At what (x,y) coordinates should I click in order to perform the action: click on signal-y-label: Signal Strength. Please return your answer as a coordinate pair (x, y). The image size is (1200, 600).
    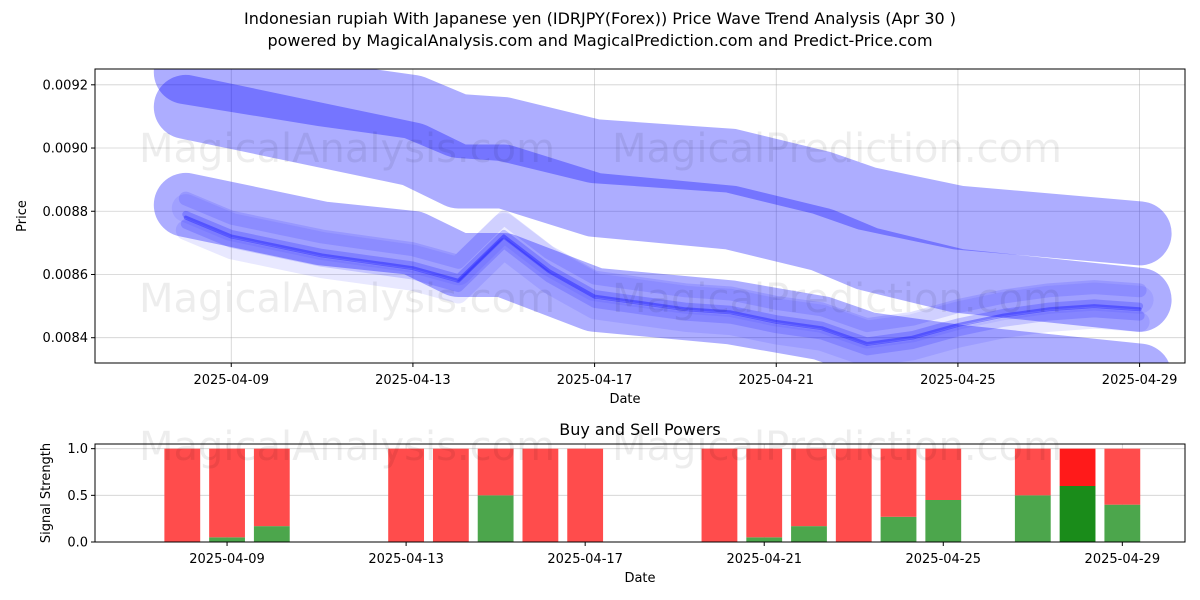
    Looking at the image, I should click on (46, 493).